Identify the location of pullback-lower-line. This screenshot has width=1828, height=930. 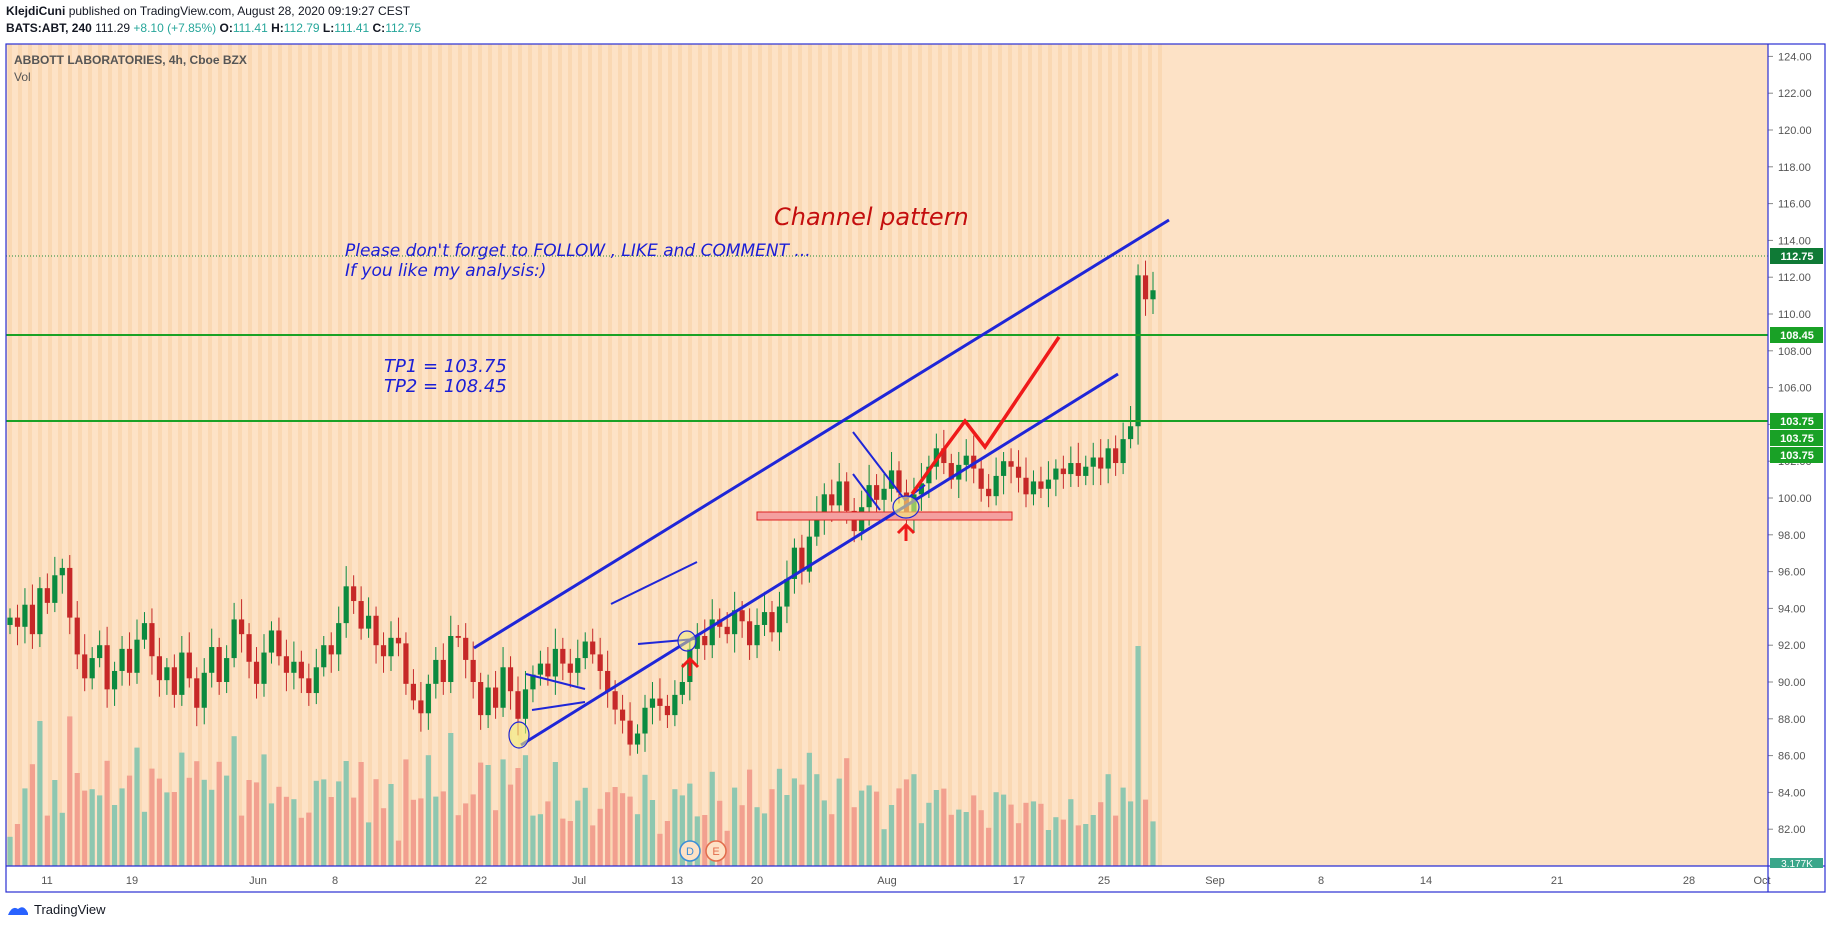
(866, 492).